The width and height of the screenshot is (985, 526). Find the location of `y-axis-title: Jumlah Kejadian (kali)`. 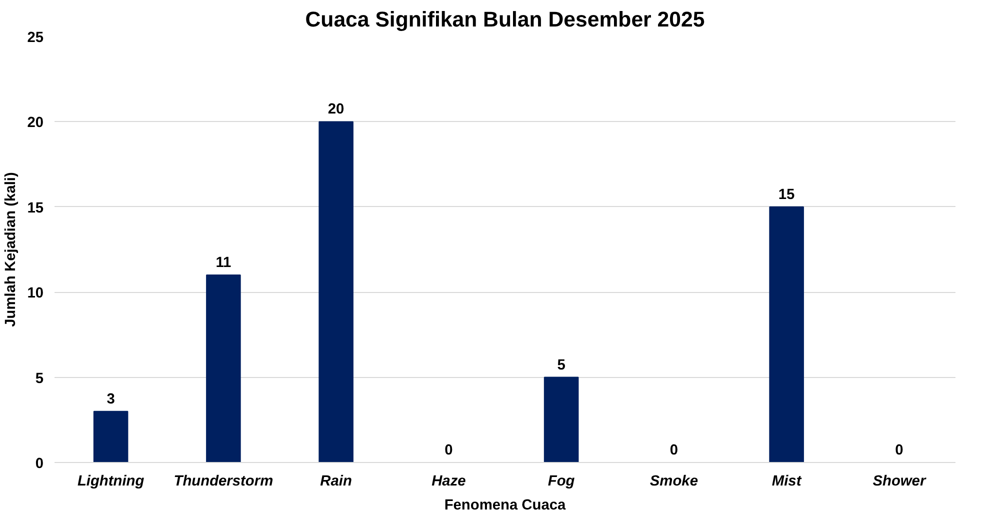

y-axis-title: Jumlah Kejadian (kali) is located at coordinates (11, 249).